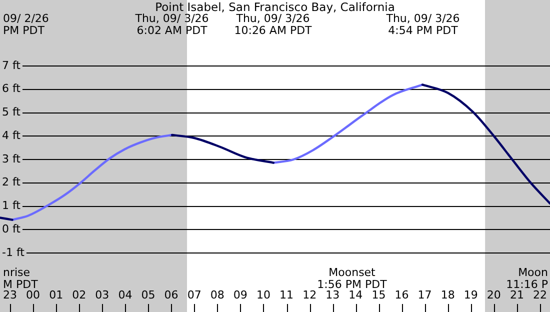 This screenshot has height=312, width=550. Describe the element at coordinates (12, 205) in the screenshot. I see `y-tick-label: 1 ft` at that location.